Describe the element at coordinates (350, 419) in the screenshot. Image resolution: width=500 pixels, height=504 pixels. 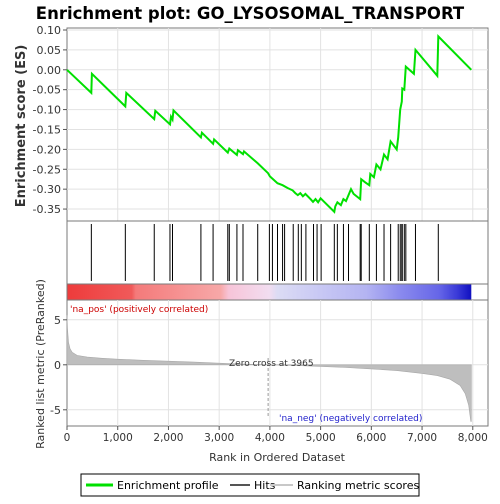
I see `negative-correlation-label: 'na_neg' (negatively correlated)` at that location.